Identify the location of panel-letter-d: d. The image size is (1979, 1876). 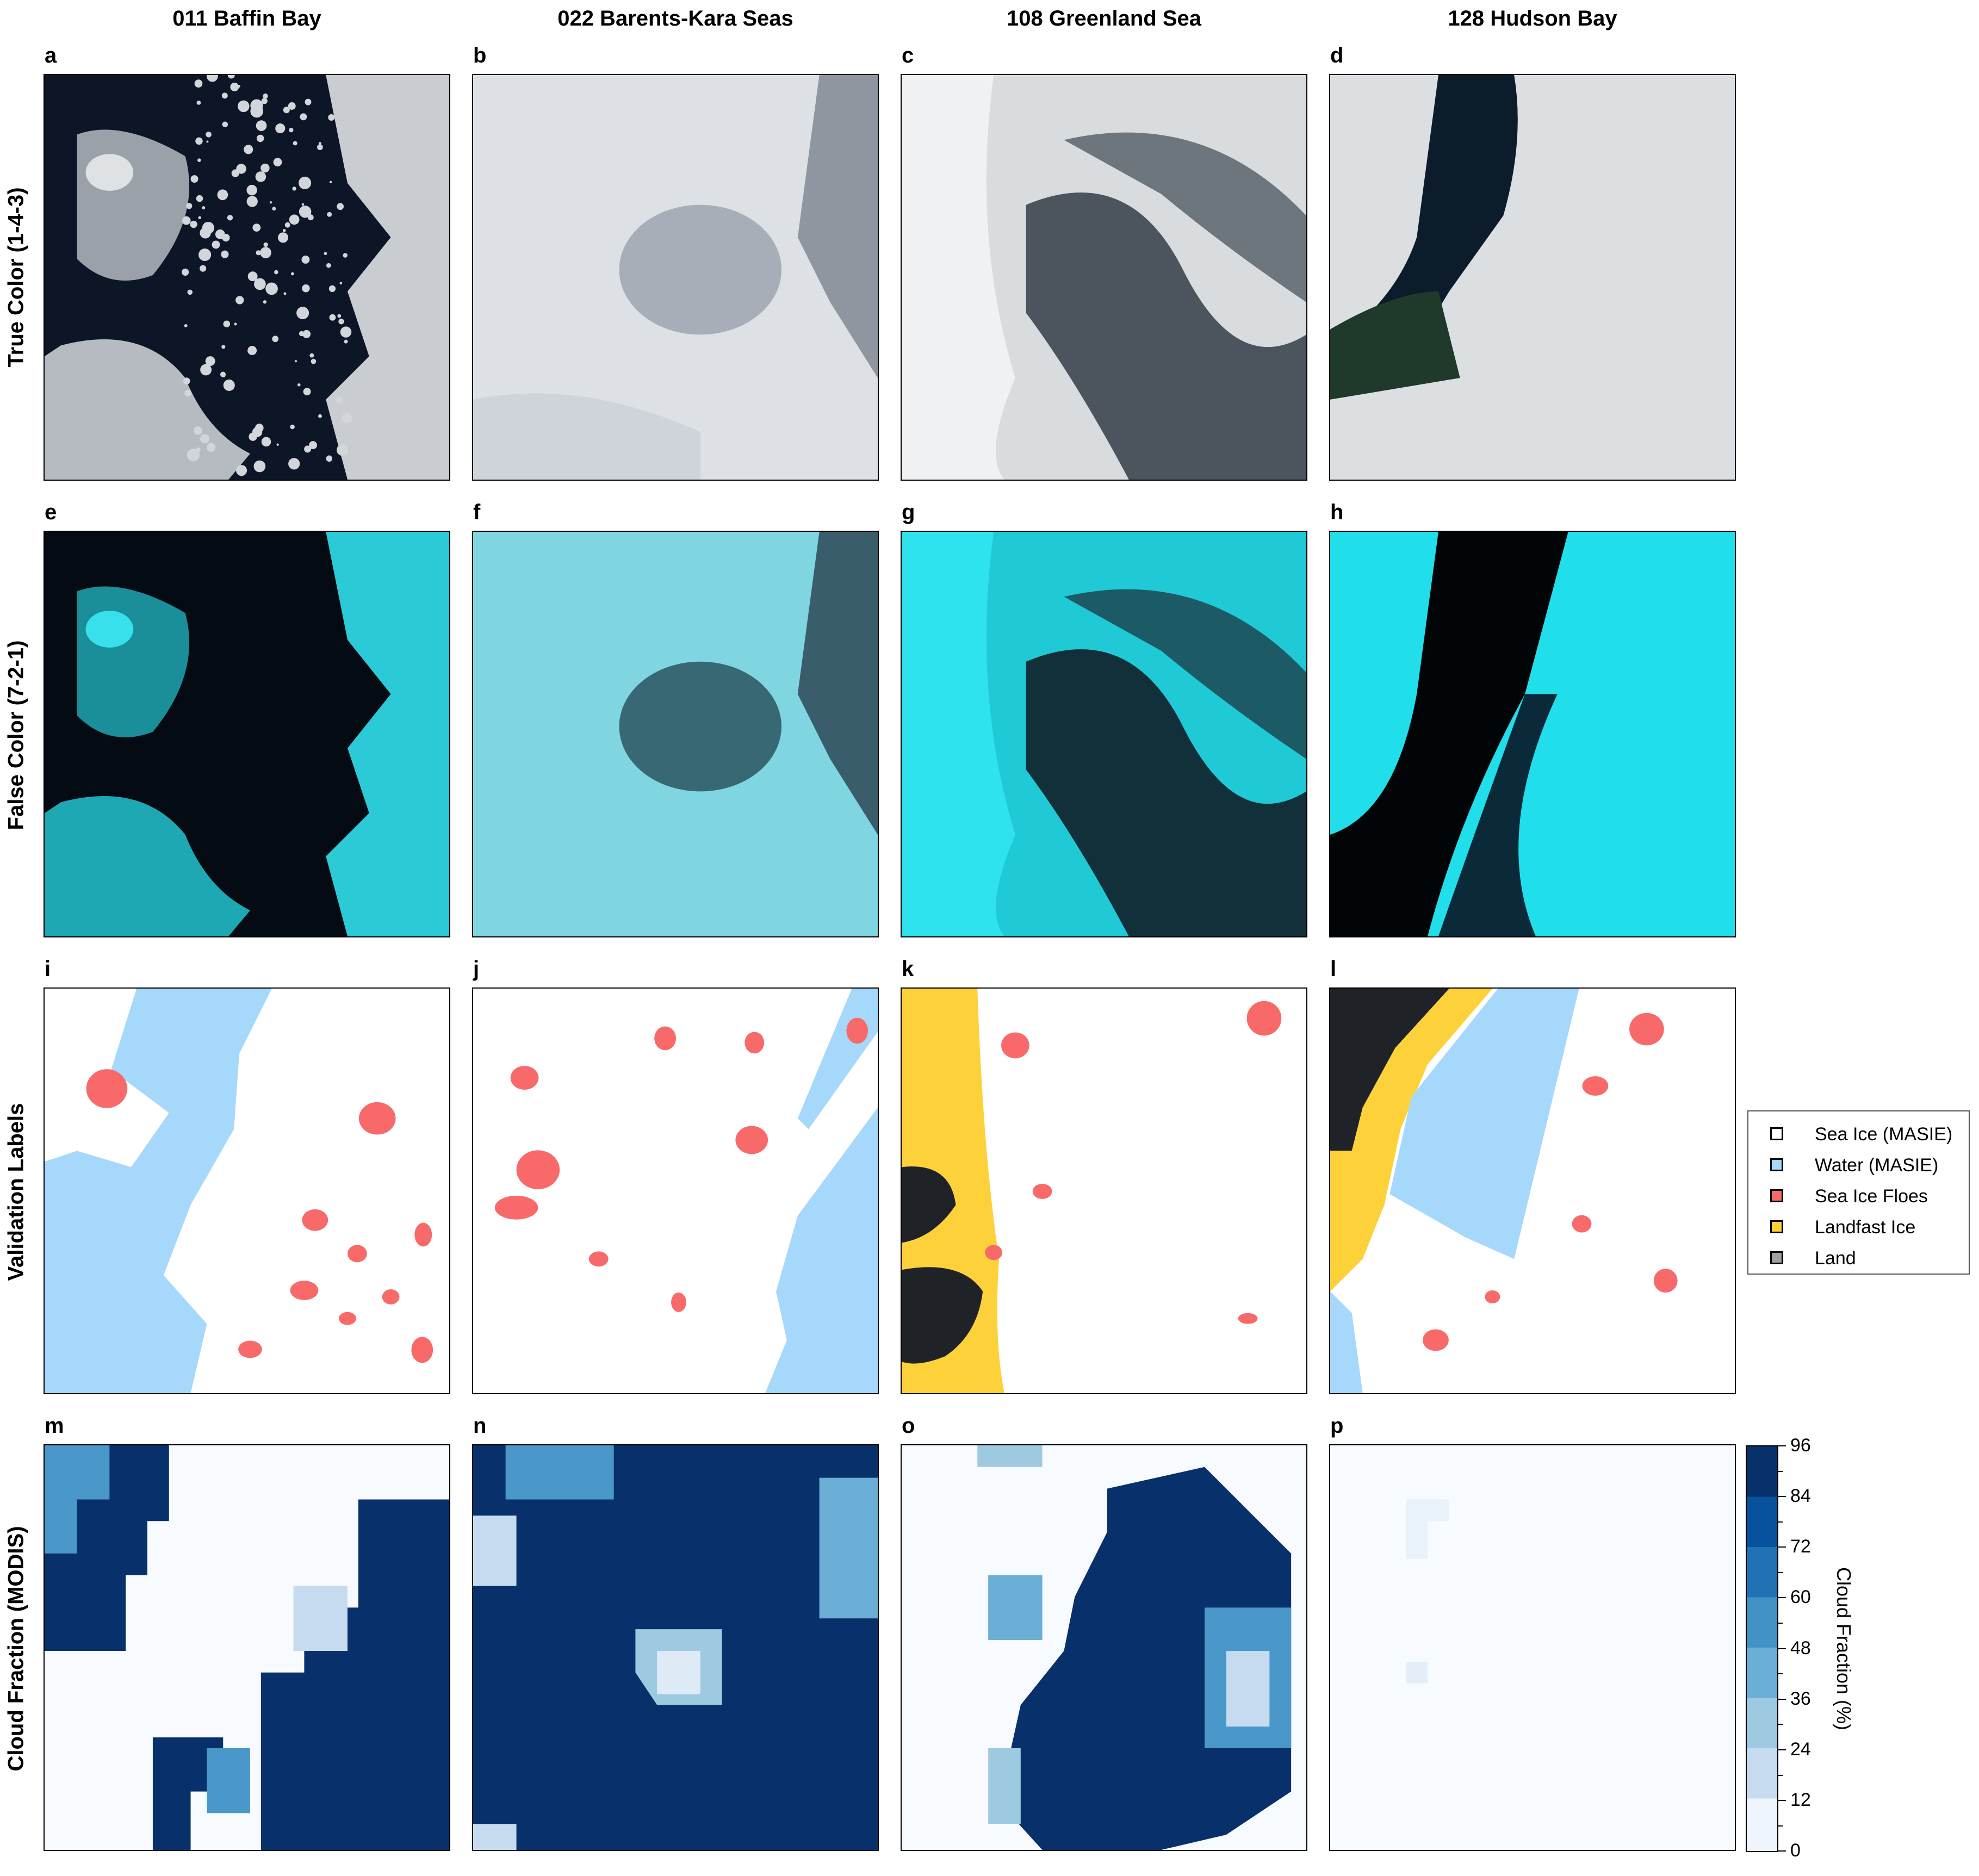
(1337, 55).